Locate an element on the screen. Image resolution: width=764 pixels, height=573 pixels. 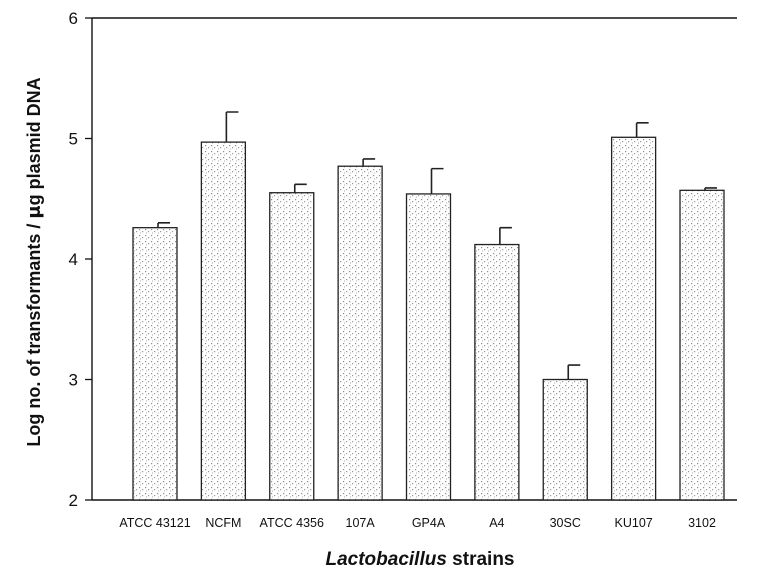
x-tick-label: ATCC 4356 is located at coordinates (292, 523).